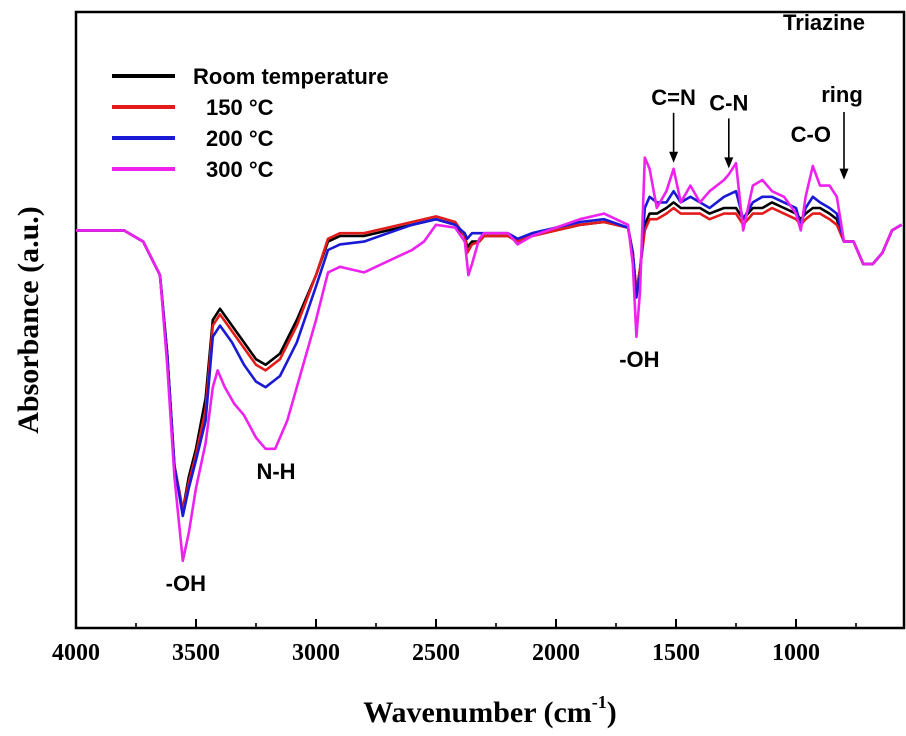 This screenshot has height=736, width=906. I want to click on x-tick-label-0: 4000, so click(76, 653).